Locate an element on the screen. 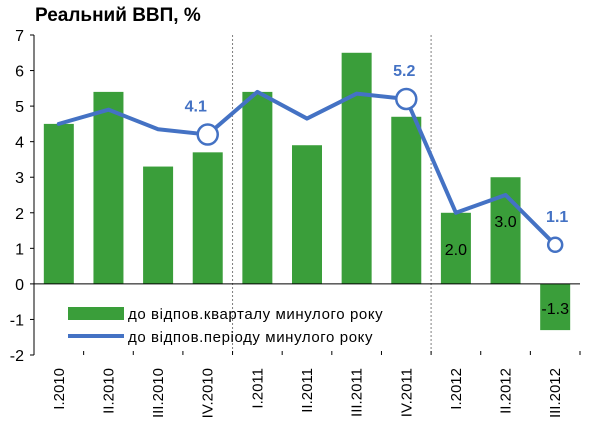 This screenshot has width=590, height=446. bar-data-label: -1.3 is located at coordinates (555, 309).